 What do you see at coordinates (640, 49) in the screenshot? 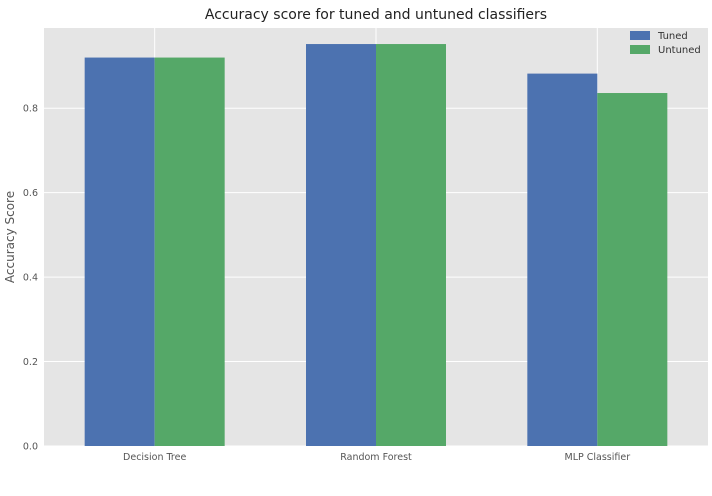
I see `legend-swatch-untuned` at bounding box center [640, 49].